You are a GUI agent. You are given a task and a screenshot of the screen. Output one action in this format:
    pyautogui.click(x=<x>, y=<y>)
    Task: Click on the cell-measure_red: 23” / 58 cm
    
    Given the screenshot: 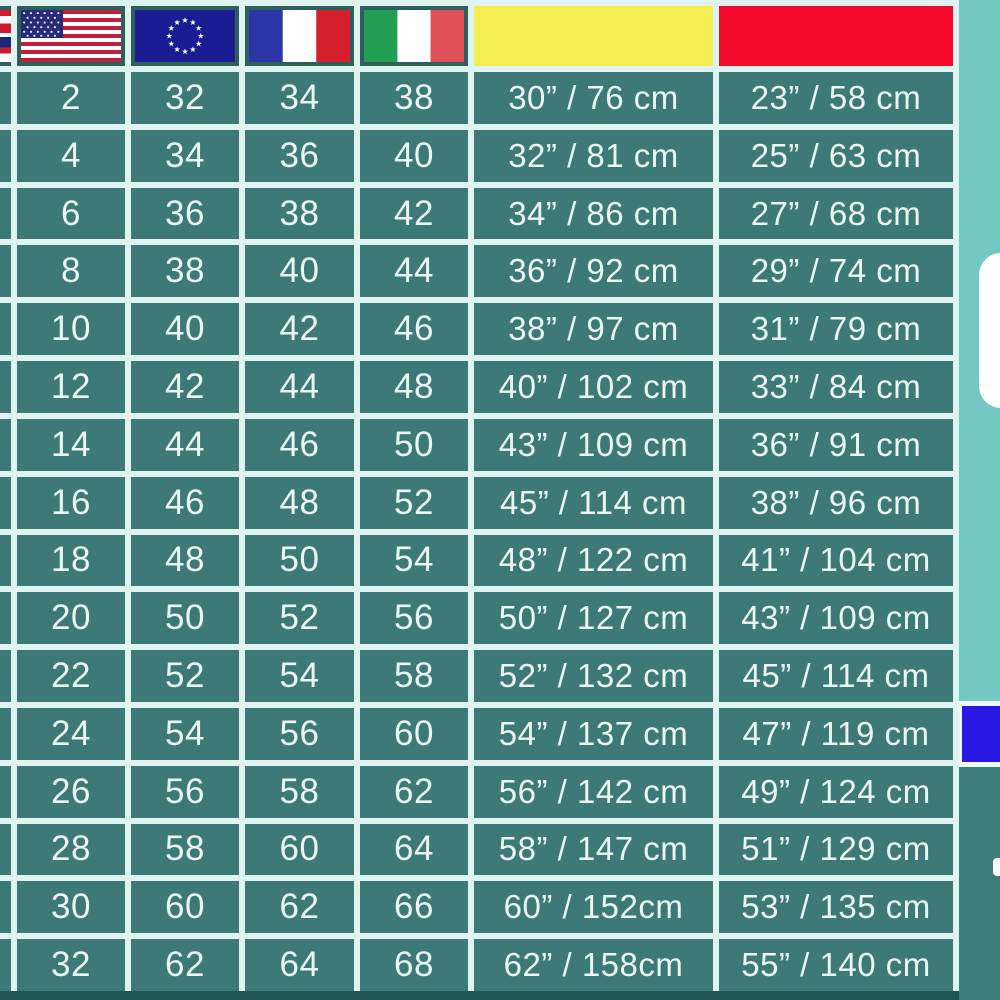 What is the action you would take?
    pyautogui.click(x=836, y=98)
    